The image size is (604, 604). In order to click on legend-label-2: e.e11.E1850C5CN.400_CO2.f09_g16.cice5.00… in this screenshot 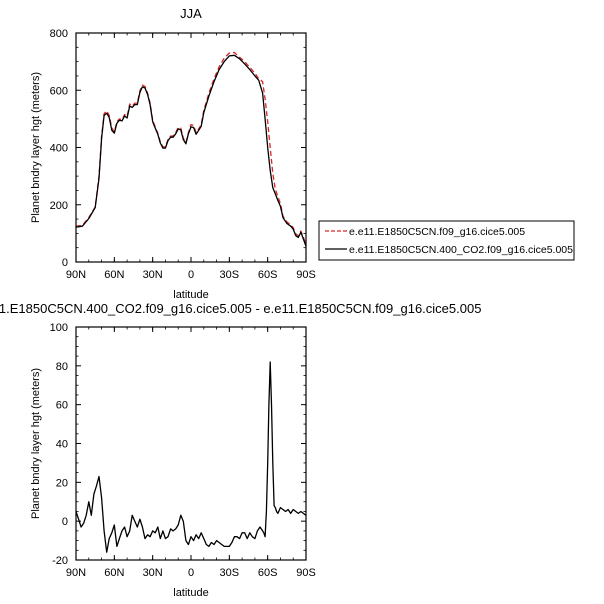, I will do `click(461, 250)`.